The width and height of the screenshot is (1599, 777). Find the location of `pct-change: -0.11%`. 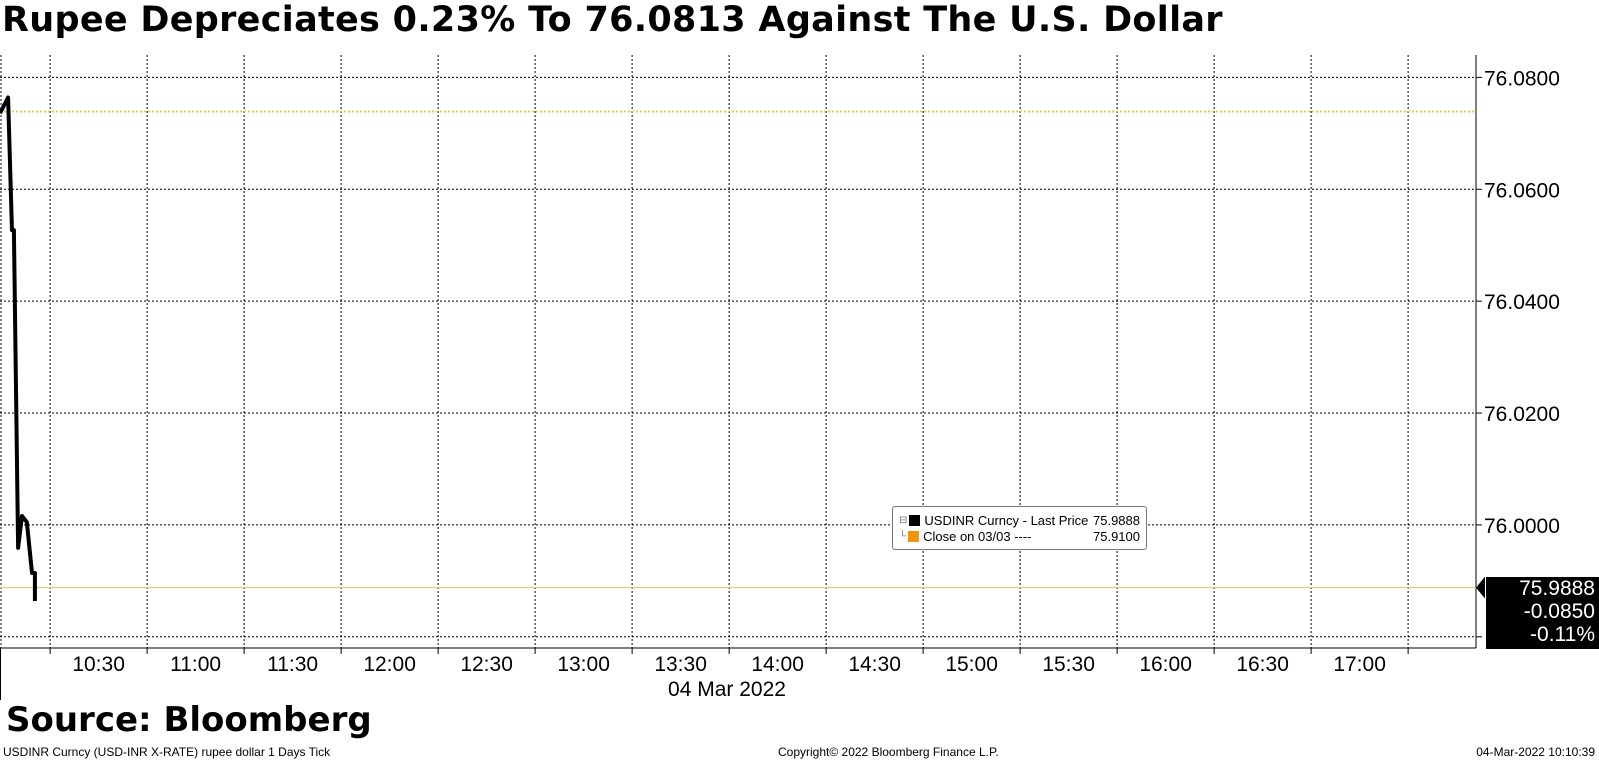

pct-change: -0.11% is located at coordinates (1562, 634).